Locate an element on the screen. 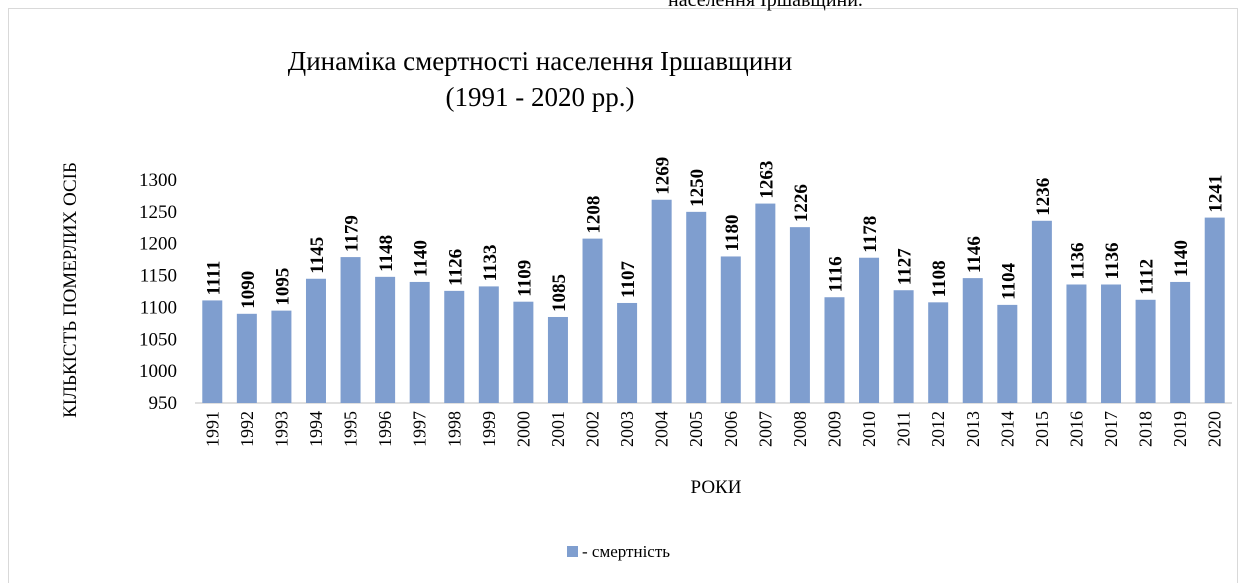 This screenshot has height=583, width=1246. y-tick-label: 1200 is located at coordinates (158, 244).